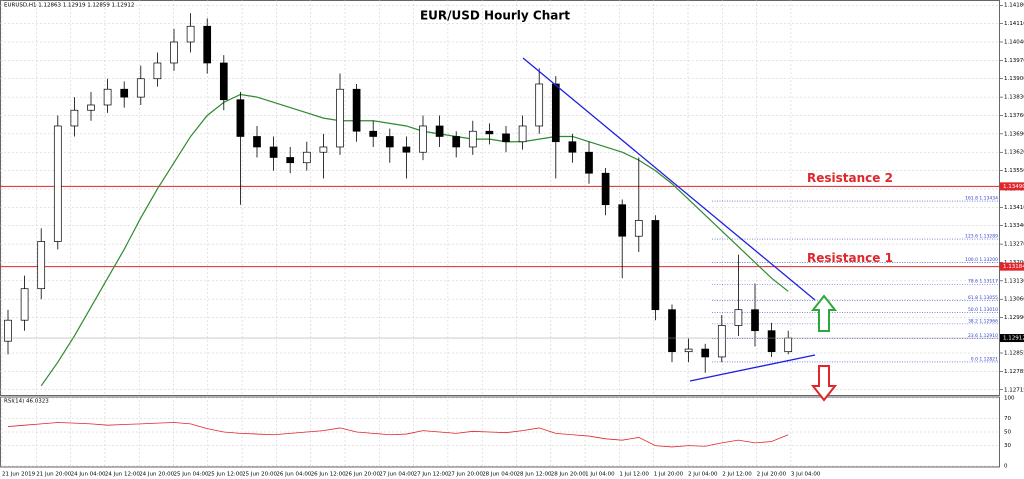  What do you see at coordinates (88, 475) in the screenshot?
I see `x-tick-label: 24 Jun 04:00` at bounding box center [88, 475].